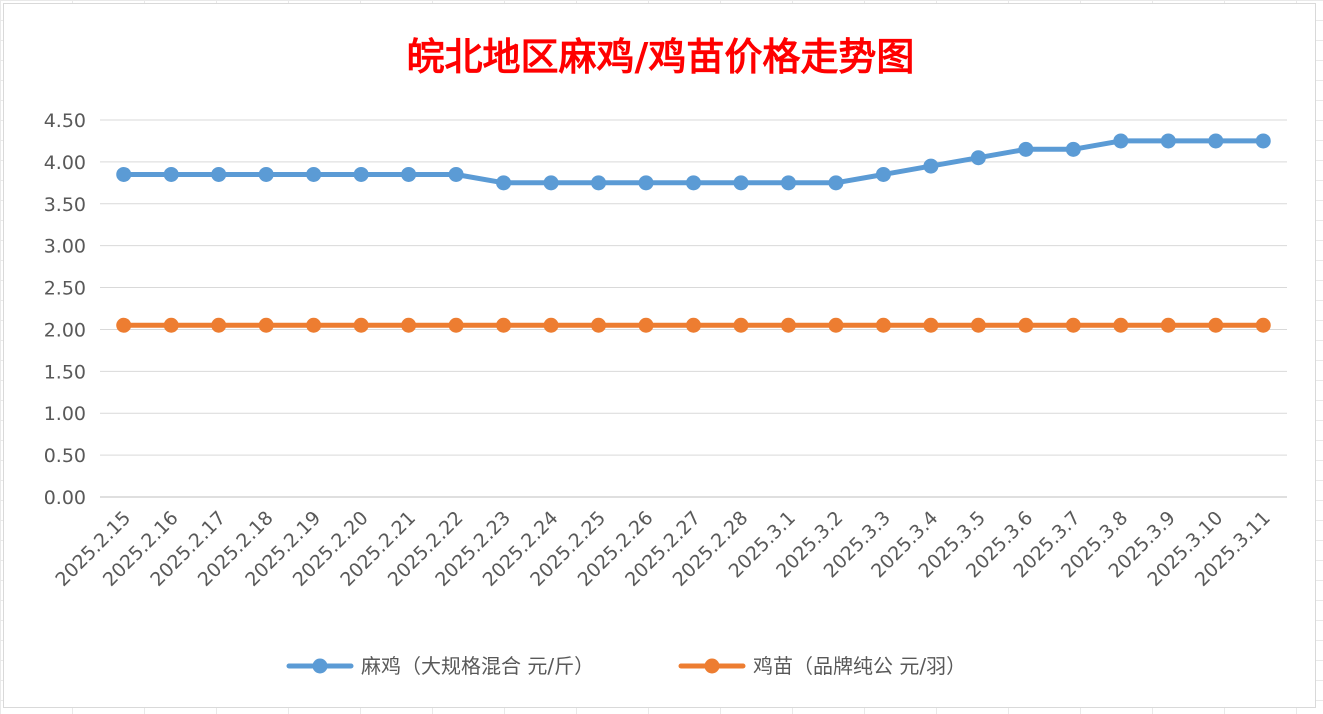 This screenshot has width=1323, height=714. What do you see at coordinates (65, 247) in the screenshot?
I see `y-tick-label: 3.00` at bounding box center [65, 247].